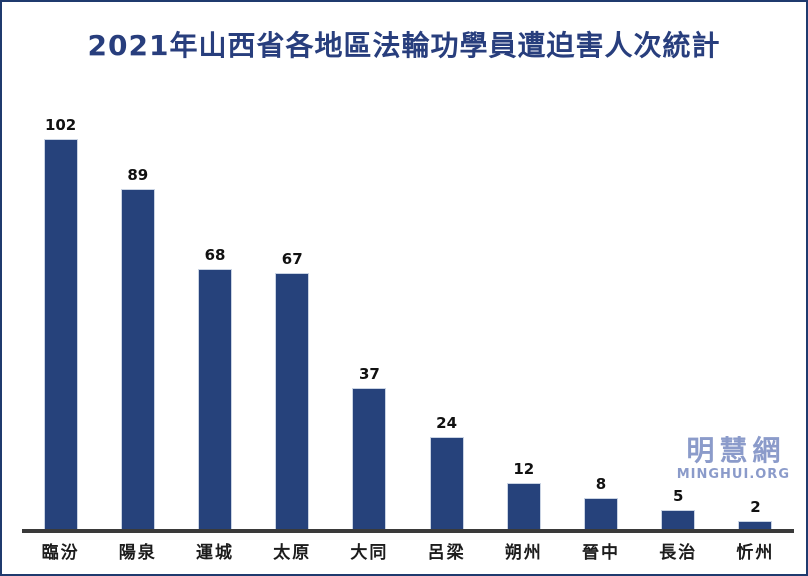  Describe the element at coordinates (369, 310) in the screenshot. I see `bar-group: 37` at that location.